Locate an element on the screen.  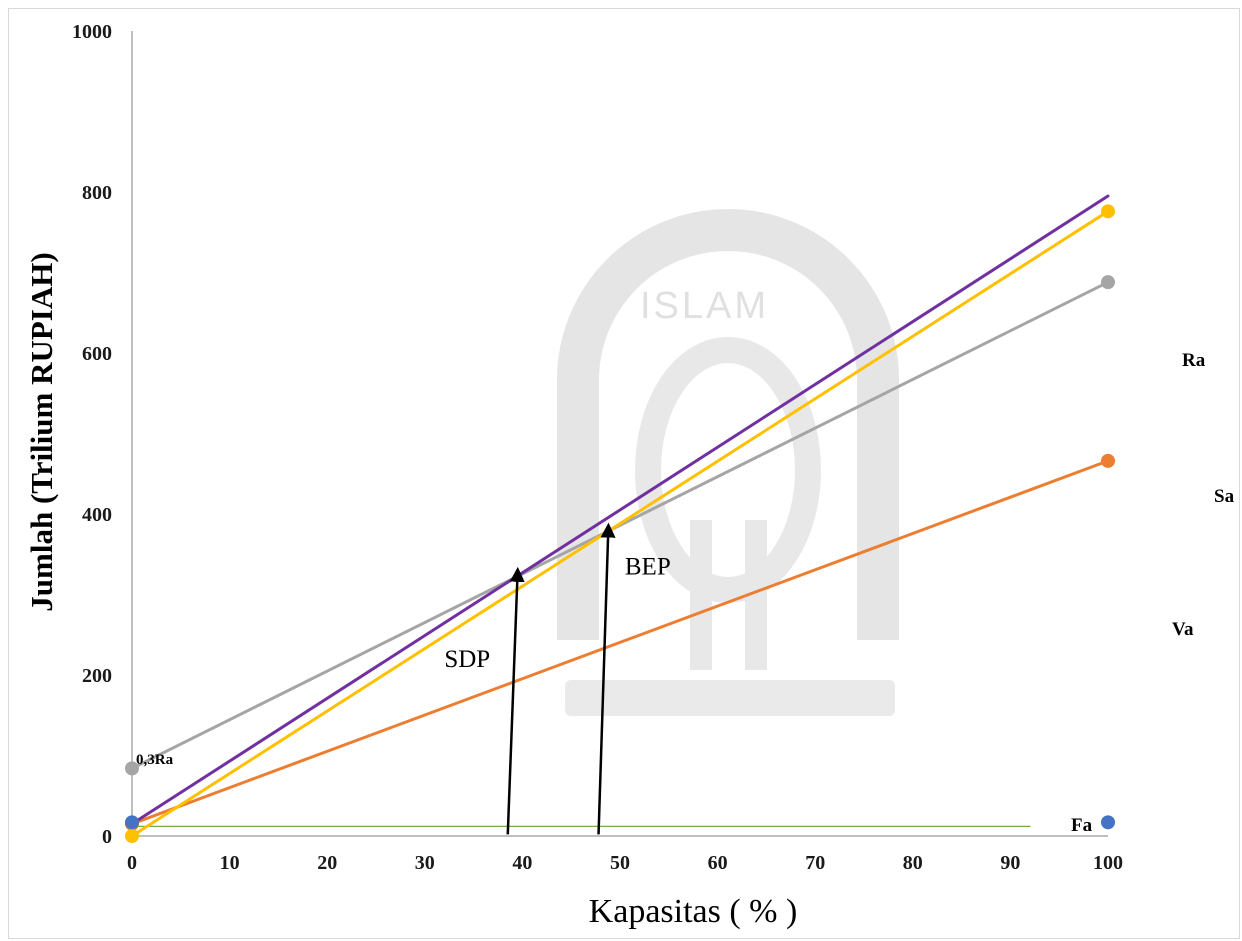
y-axis-title: Jumlah (Trilium RUPIAH) is located at coordinates (41, 431).